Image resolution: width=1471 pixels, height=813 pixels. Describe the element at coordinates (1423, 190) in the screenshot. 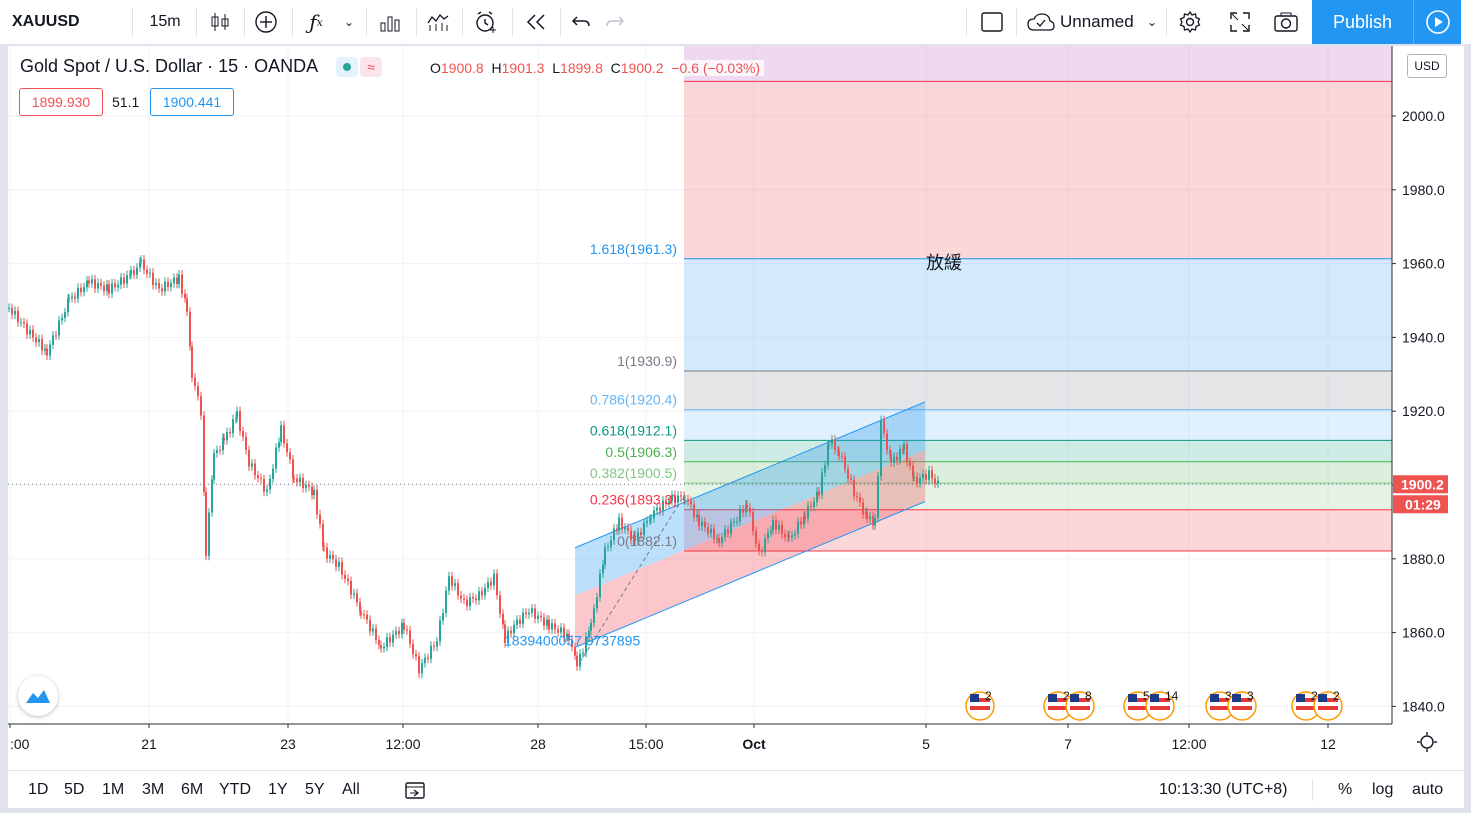

I see `price-tick-label: 1980.0` at that location.